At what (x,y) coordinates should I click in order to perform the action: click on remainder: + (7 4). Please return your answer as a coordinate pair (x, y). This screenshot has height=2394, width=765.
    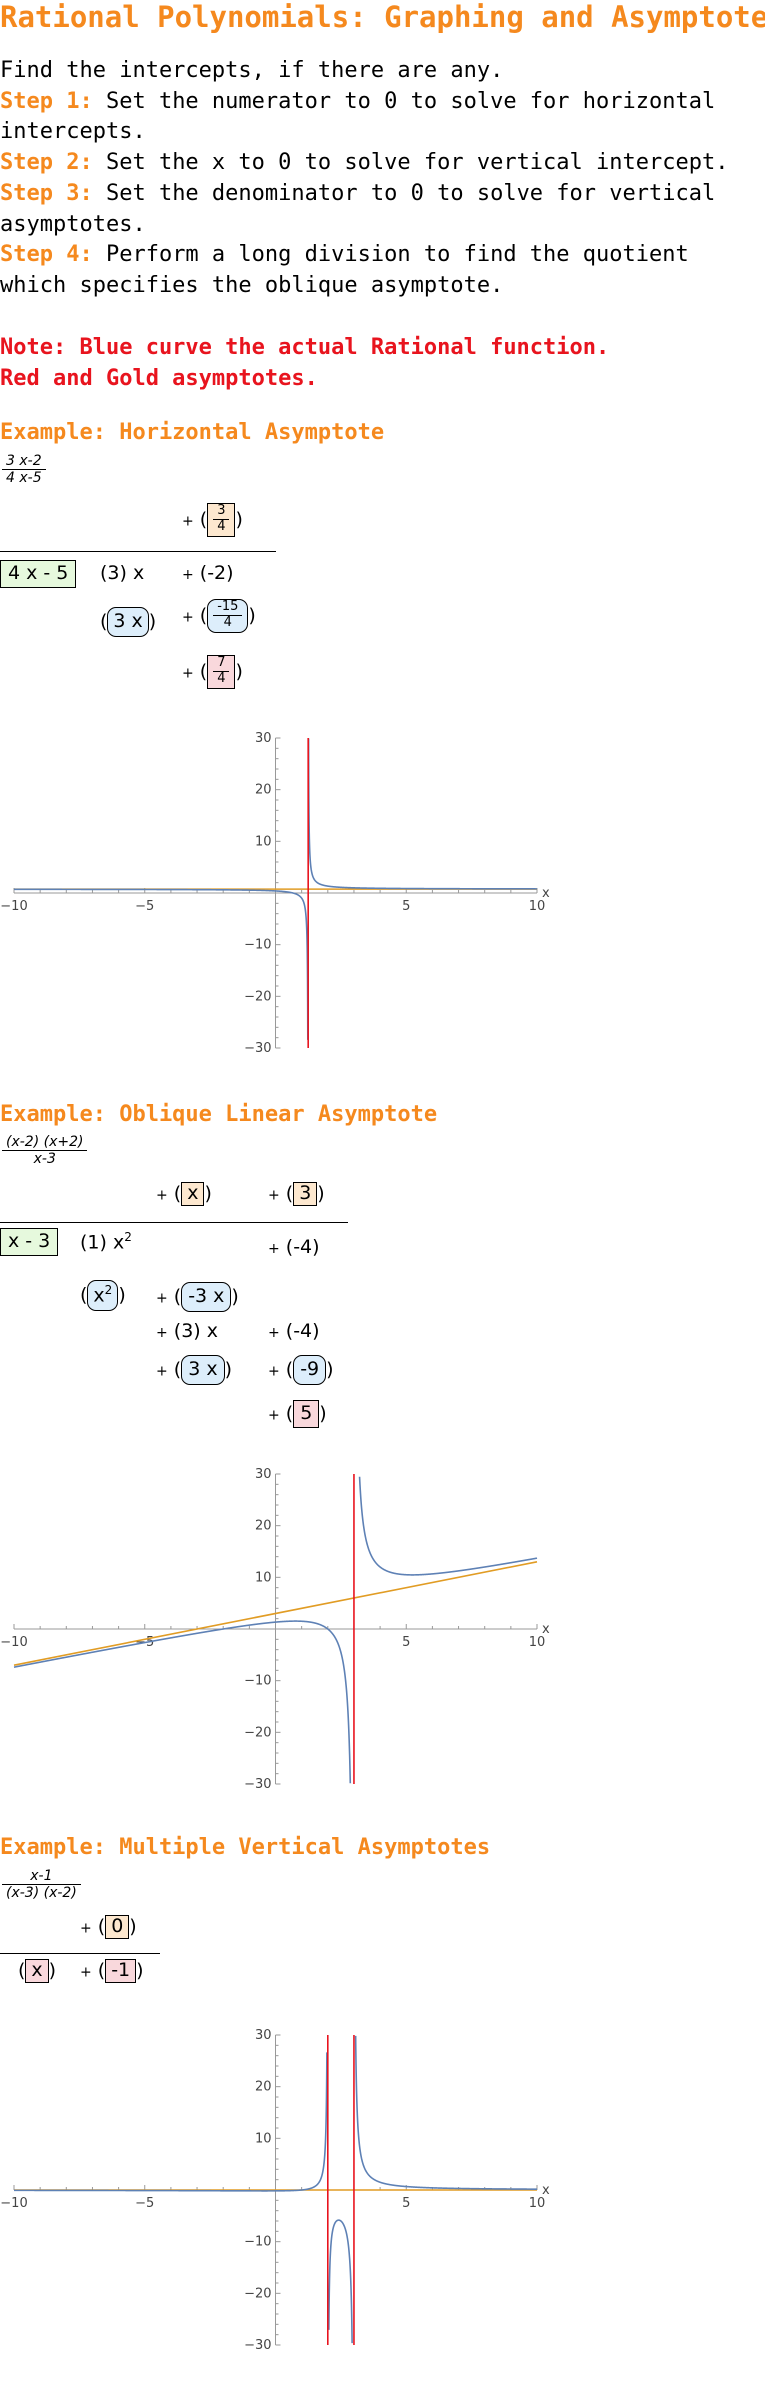
    Looking at the image, I should click on (212, 672).